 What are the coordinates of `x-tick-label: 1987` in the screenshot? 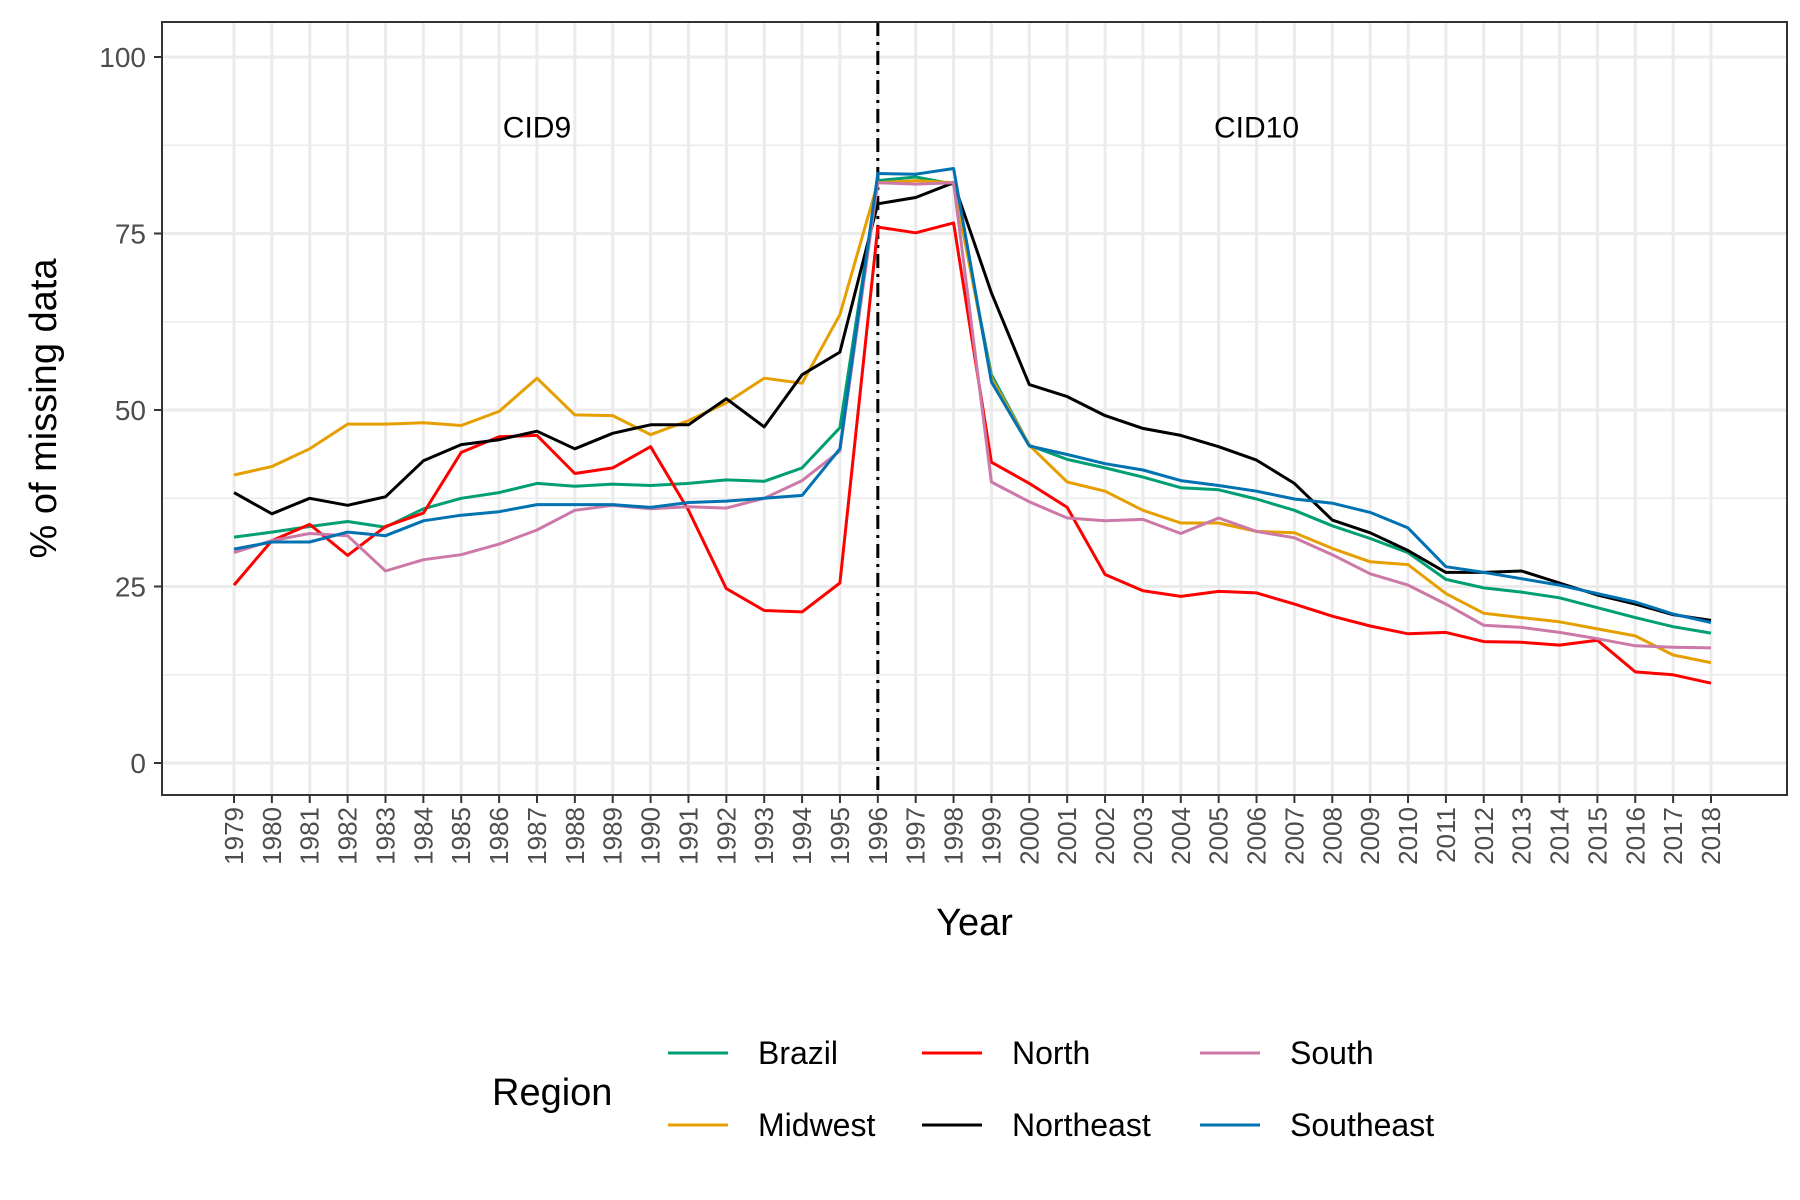 It's located at (537, 836).